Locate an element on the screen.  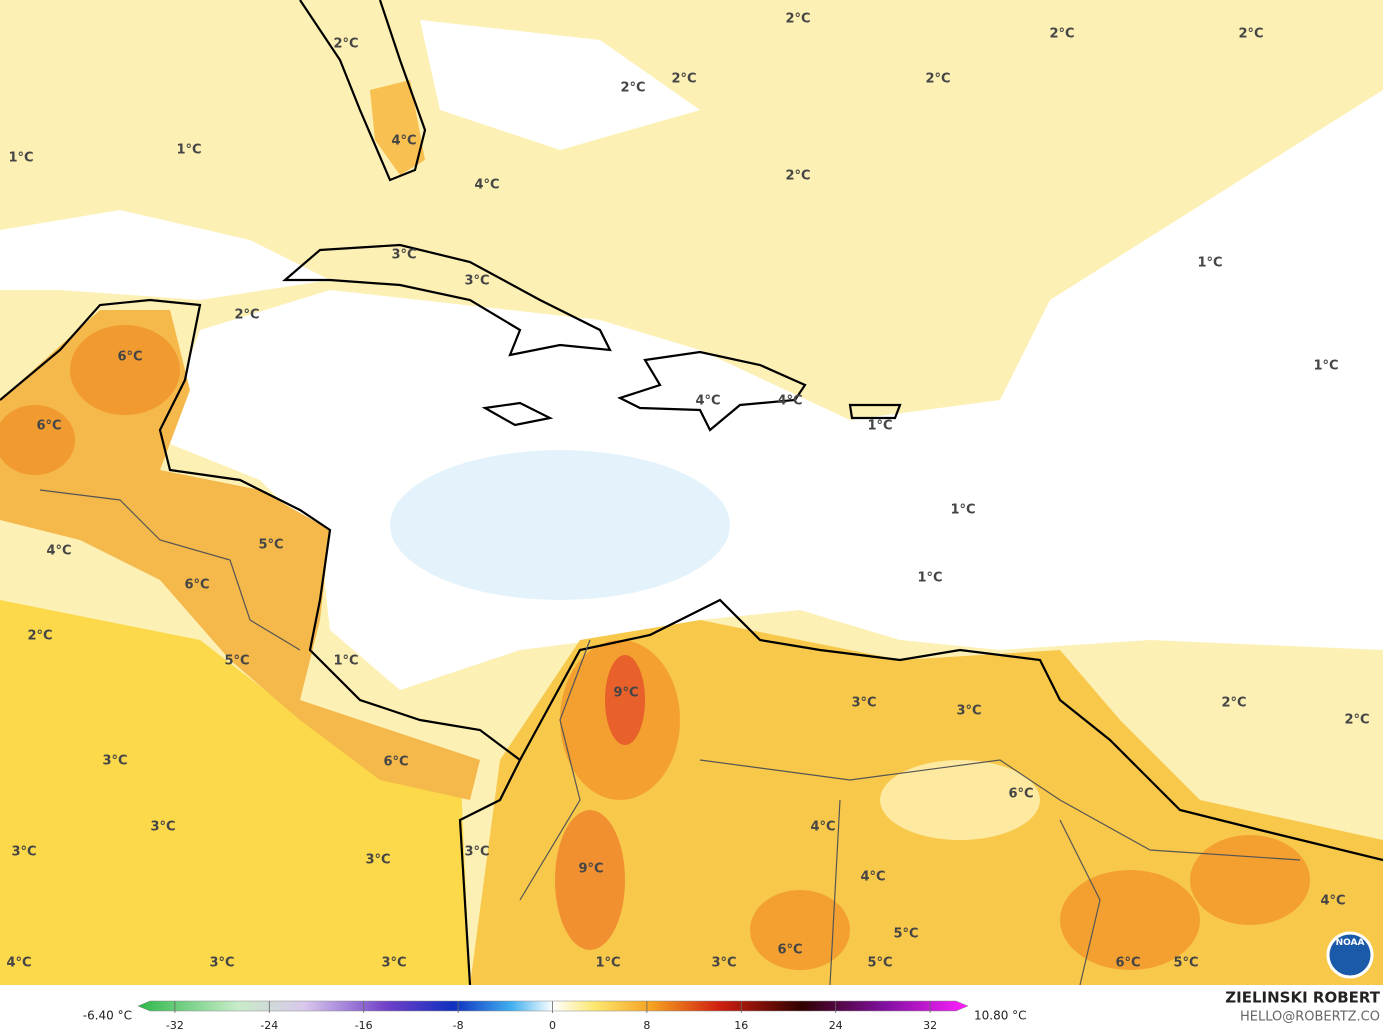
colorbar-tick-label: 16 is located at coordinates (741, 1025).